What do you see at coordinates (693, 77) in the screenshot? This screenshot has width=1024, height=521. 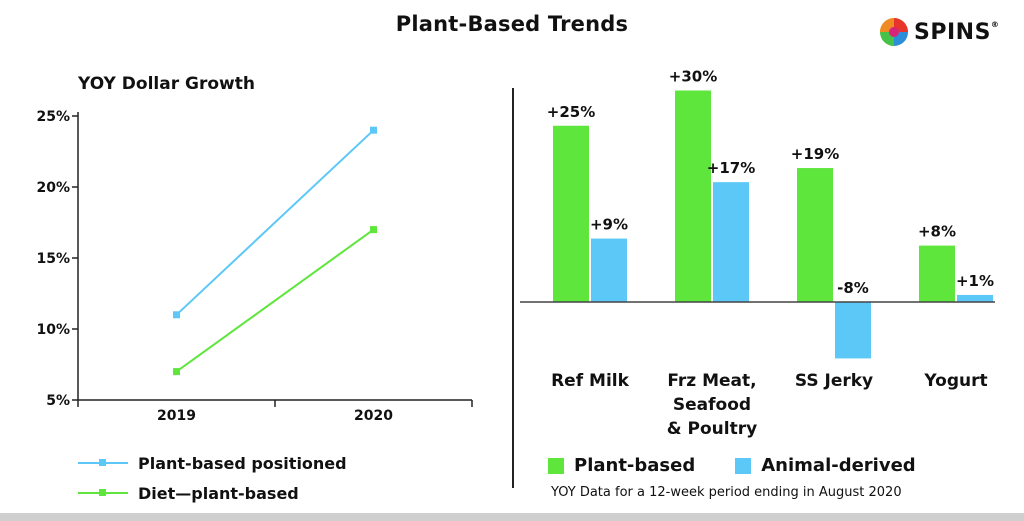 I see `data-label: +30%` at bounding box center [693, 77].